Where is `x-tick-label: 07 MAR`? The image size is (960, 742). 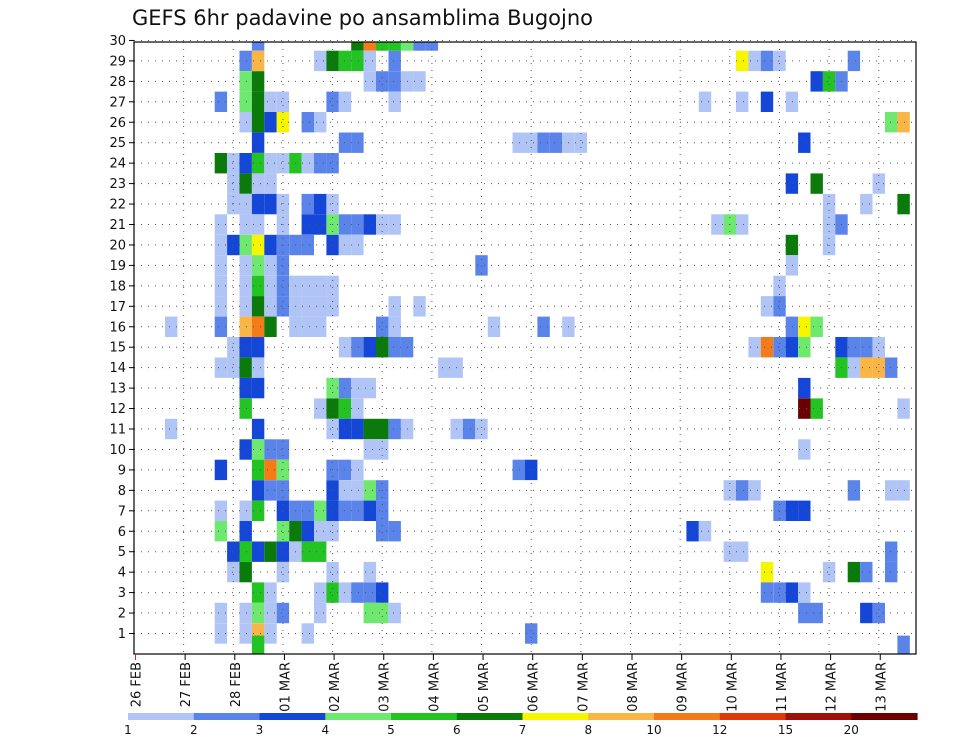
x-tick-label: 07 MAR is located at coordinates (583, 687).